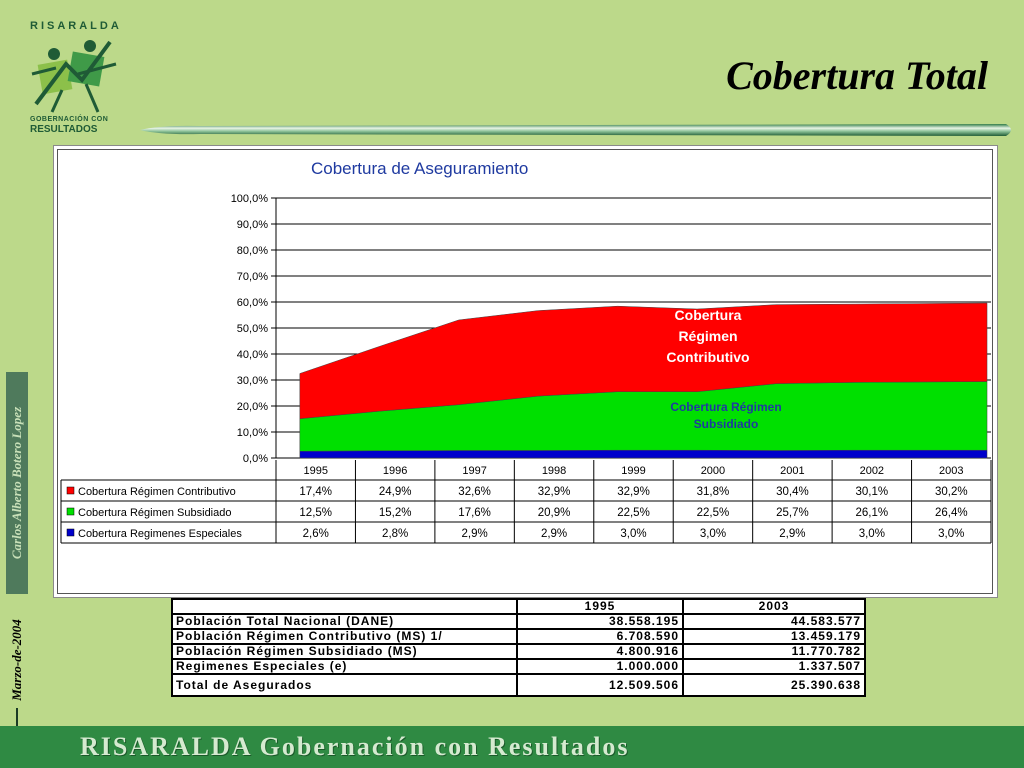  I want to click on data-label: 20,9%, so click(554, 513).